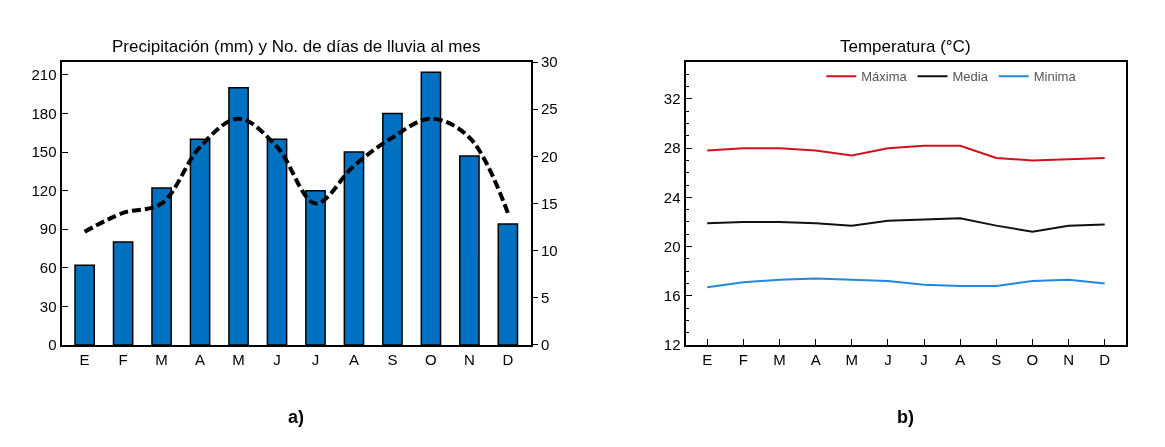 This screenshot has width=1165, height=447. I want to click on y-tick-label: 12, so click(672, 345).